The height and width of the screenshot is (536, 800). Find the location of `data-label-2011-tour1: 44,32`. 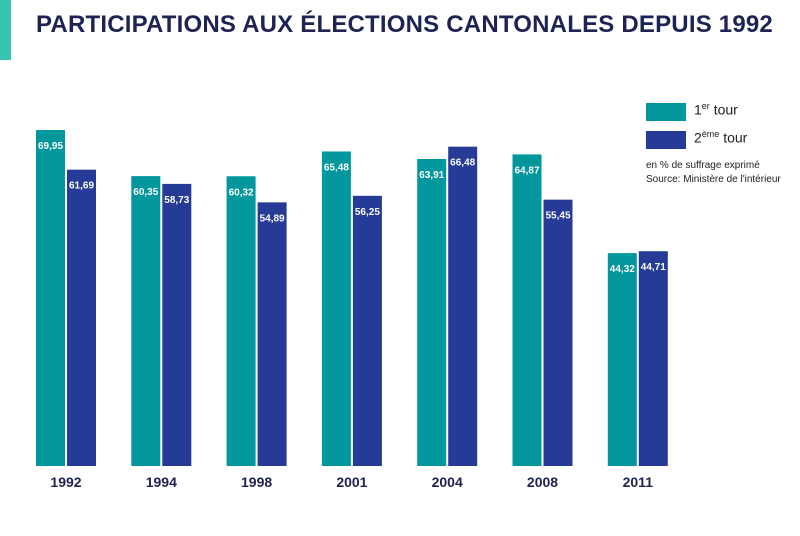

data-label-2011-tour1: 44,32 is located at coordinates (622, 269).